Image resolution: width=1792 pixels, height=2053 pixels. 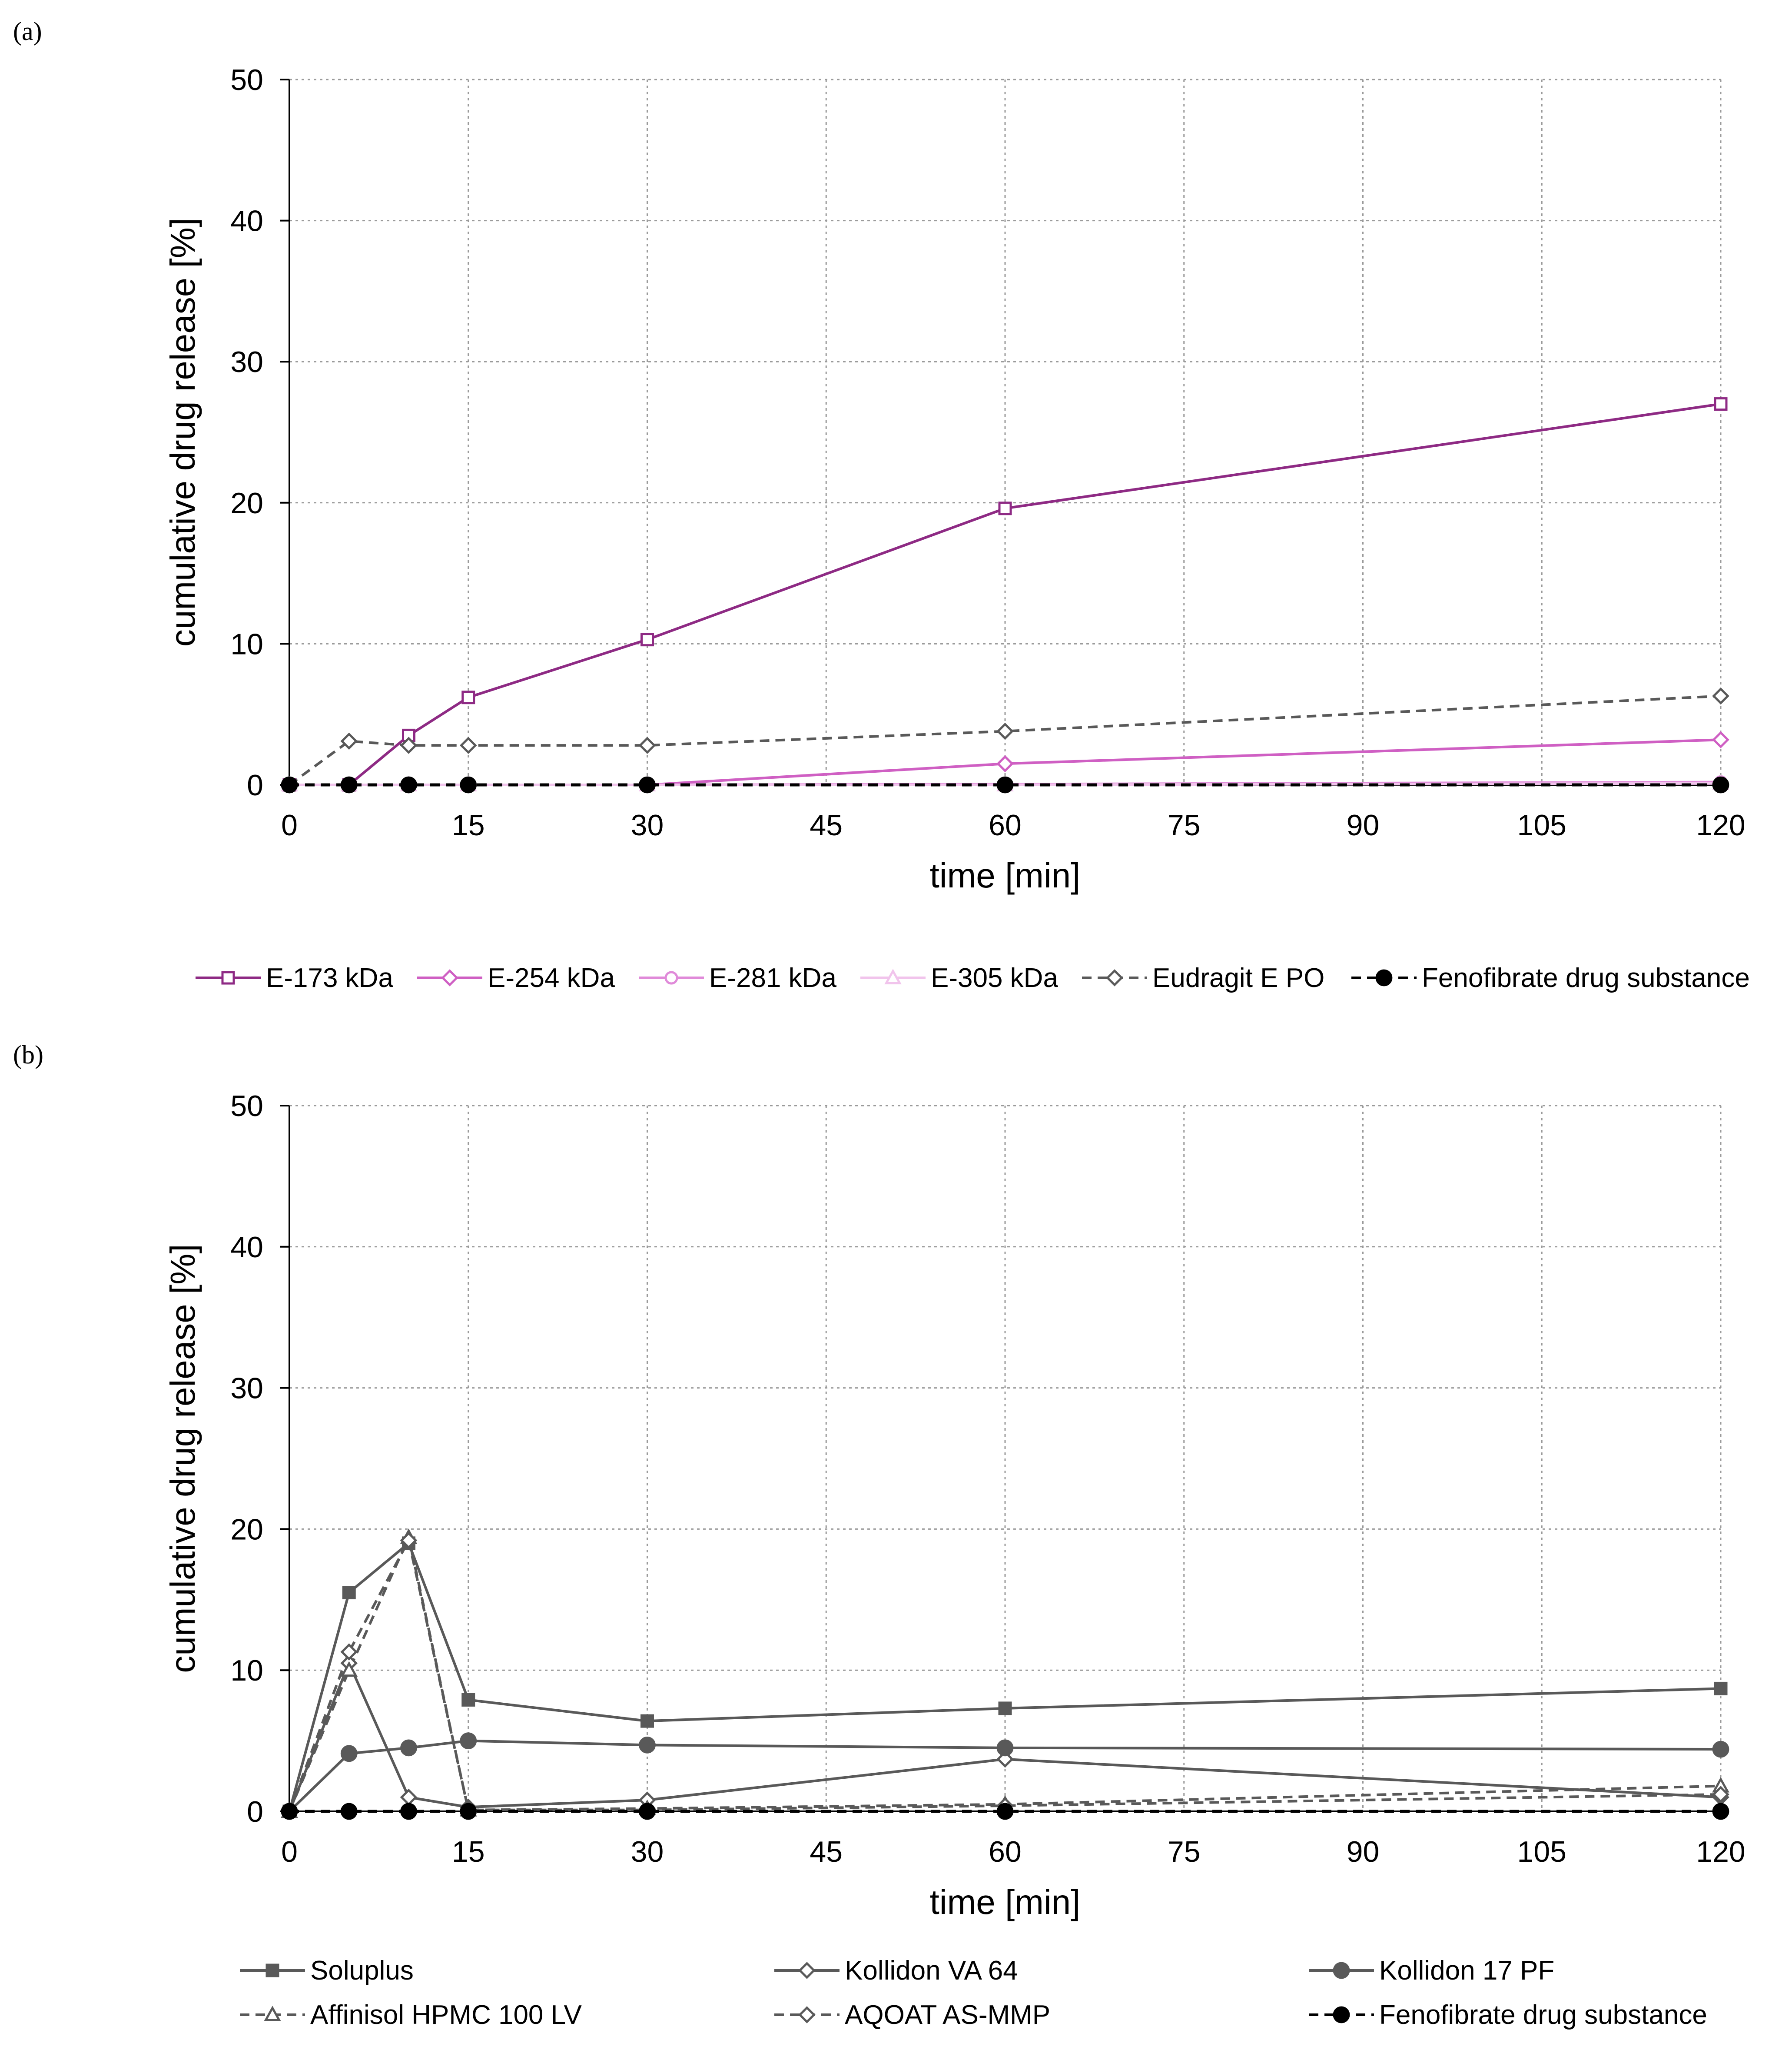 What do you see at coordinates (772, 978) in the screenshot?
I see `legend-label: E-281 kDa` at bounding box center [772, 978].